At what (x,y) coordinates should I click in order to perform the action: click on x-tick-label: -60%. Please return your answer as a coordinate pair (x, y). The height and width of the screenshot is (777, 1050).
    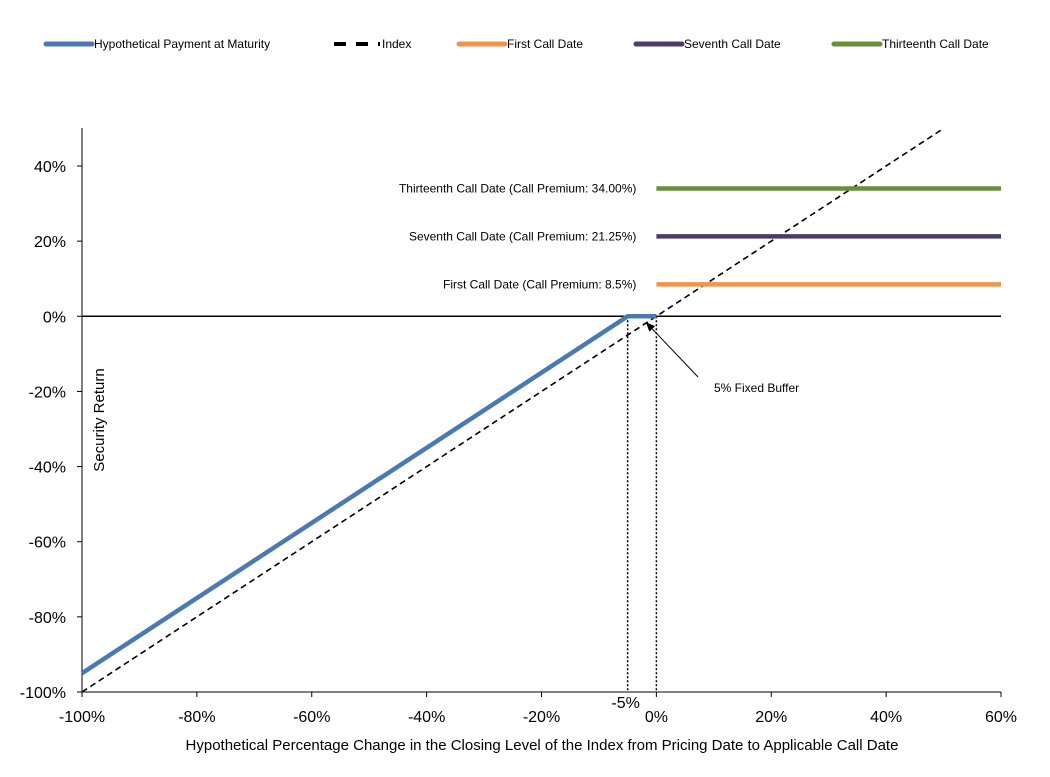
    Looking at the image, I should click on (311, 717).